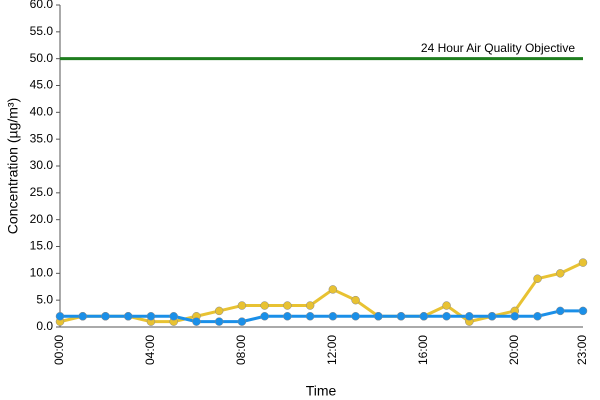 This screenshot has height=400, width=600. Describe the element at coordinates (42, 246) in the screenshot. I see `y-tick-label: 15.0` at that location.